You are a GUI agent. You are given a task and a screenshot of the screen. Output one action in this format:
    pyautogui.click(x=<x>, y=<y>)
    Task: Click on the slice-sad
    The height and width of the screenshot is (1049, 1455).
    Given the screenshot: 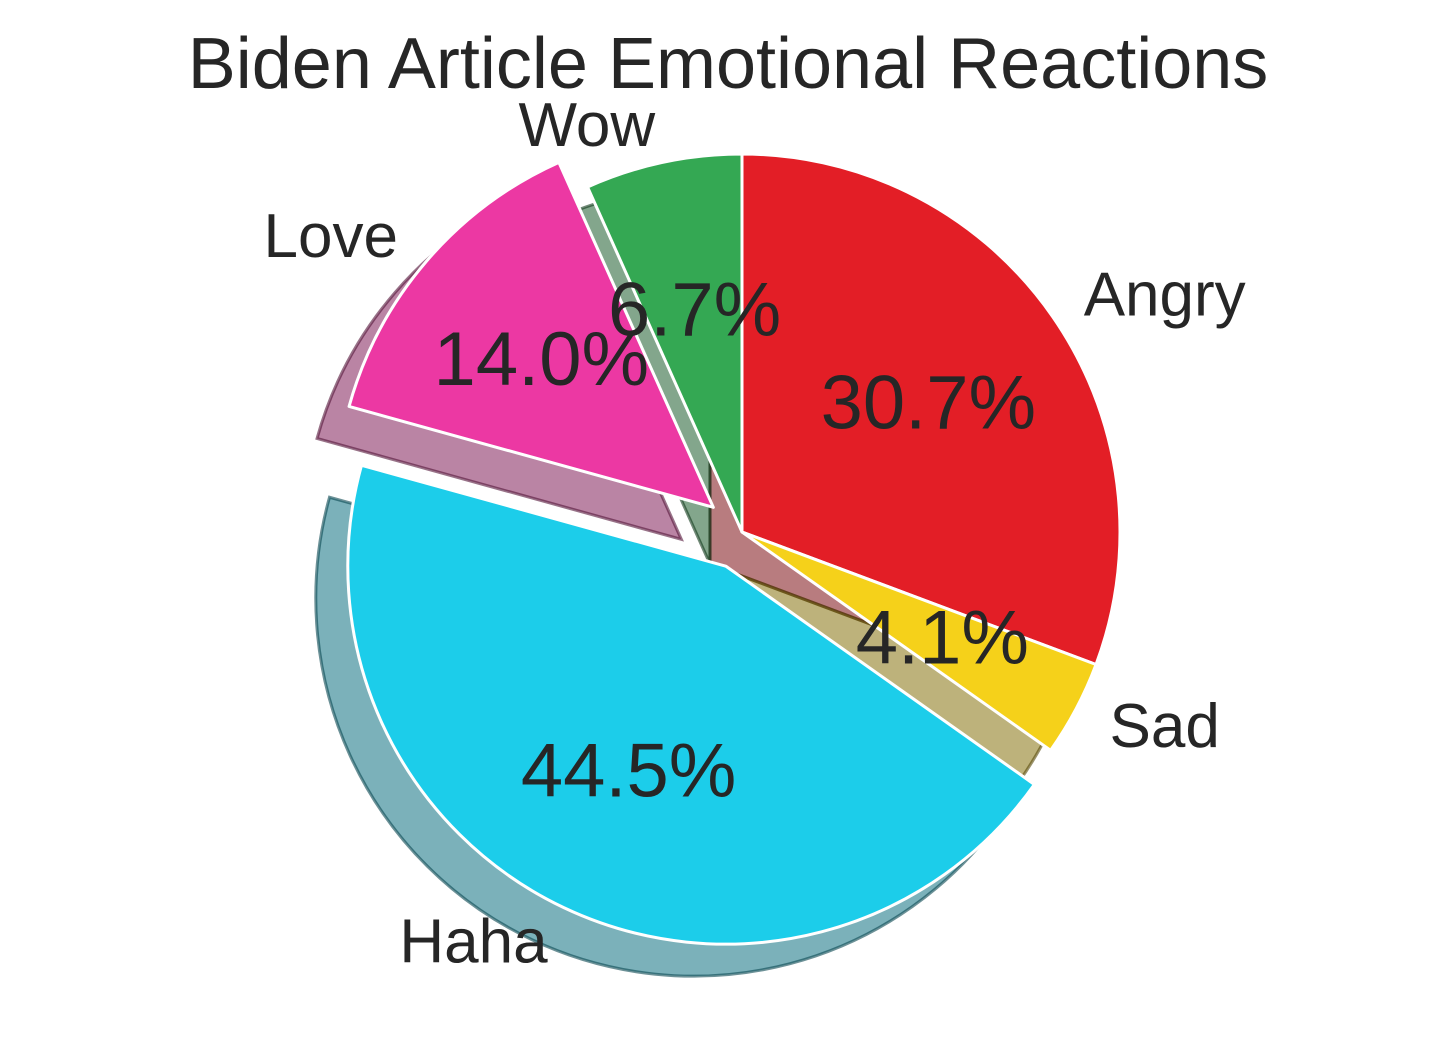 What is the action you would take?
    pyautogui.click(x=919, y=641)
    